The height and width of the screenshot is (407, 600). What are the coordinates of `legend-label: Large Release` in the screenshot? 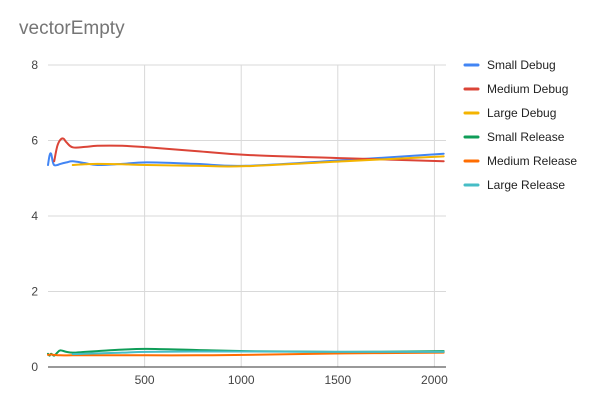 It's located at (526, 185).